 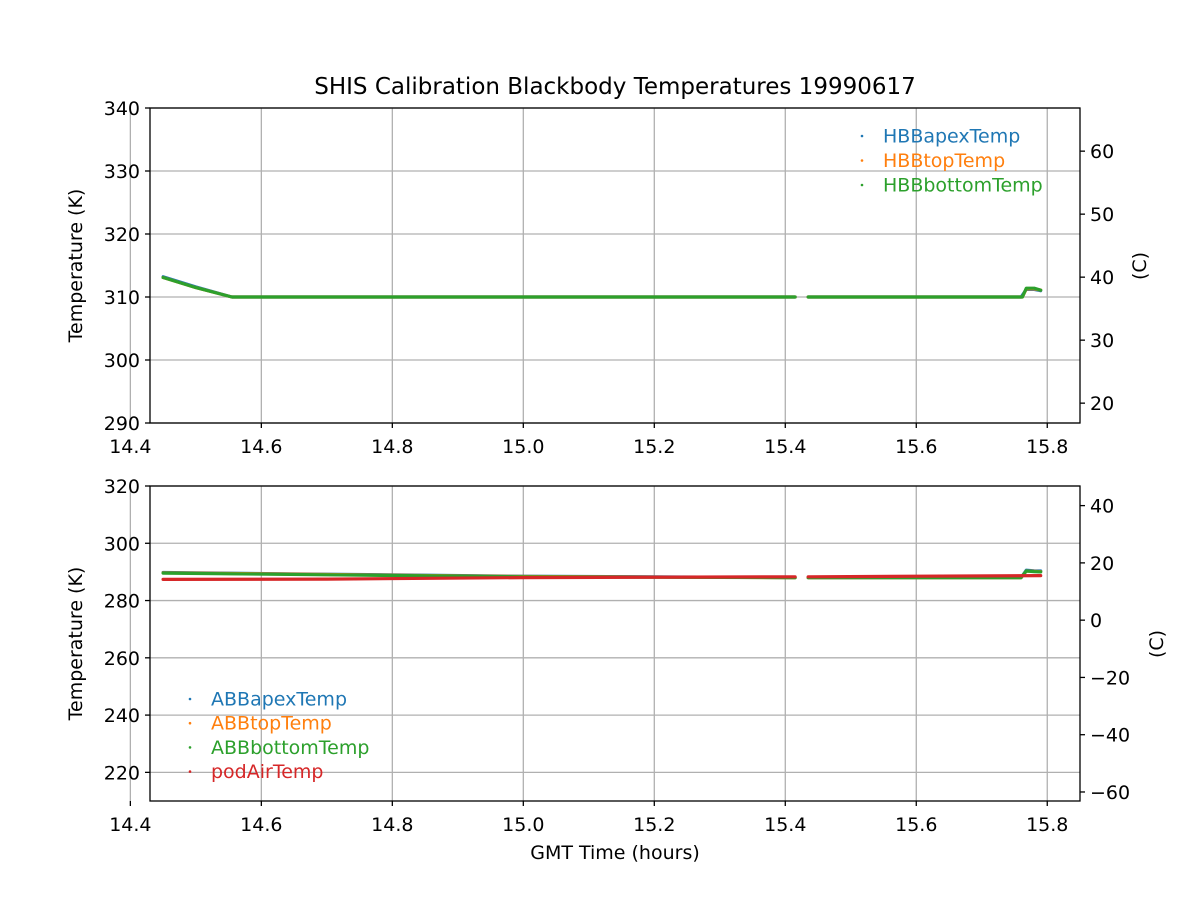 I want to click on abbbottomtemp-legend-marker, so click(x=190, y=747).